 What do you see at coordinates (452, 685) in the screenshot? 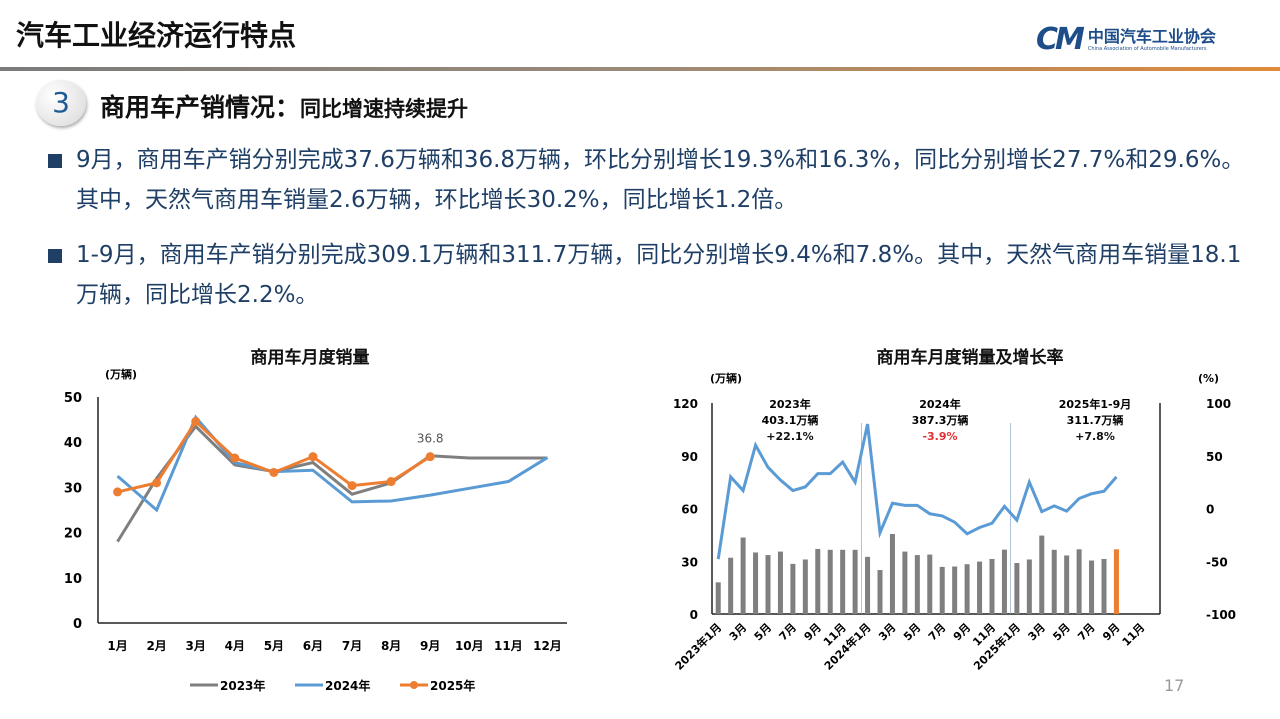
I see `legend-label: 2025年` at bounding box center [452, 685].